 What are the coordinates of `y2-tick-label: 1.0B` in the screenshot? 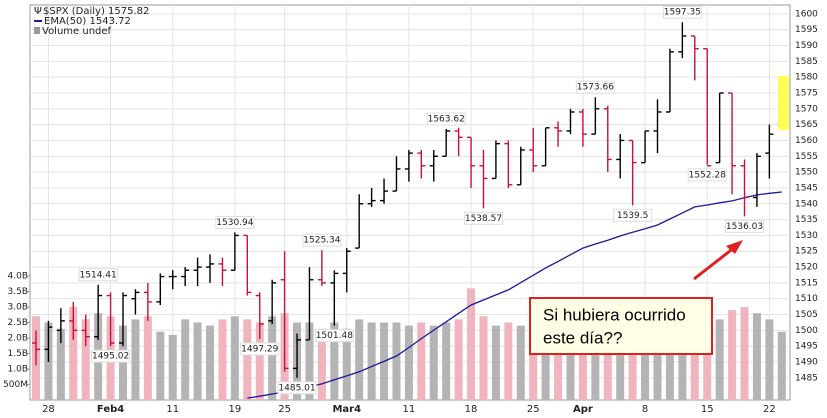 It's located at (18, 369).